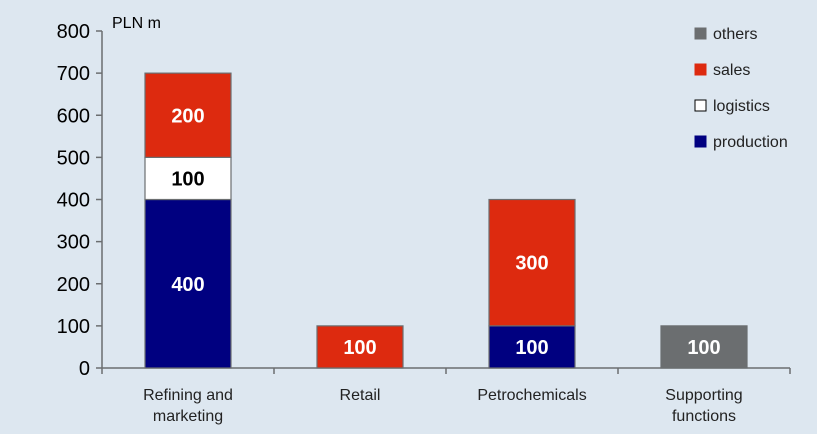 Image resolution: width=817 pixels, height=434 pixels. What do you see at coordinates (73, 327) in the screenshot?
I see `y-tick-label: 100` at bounding box center [73, 327].